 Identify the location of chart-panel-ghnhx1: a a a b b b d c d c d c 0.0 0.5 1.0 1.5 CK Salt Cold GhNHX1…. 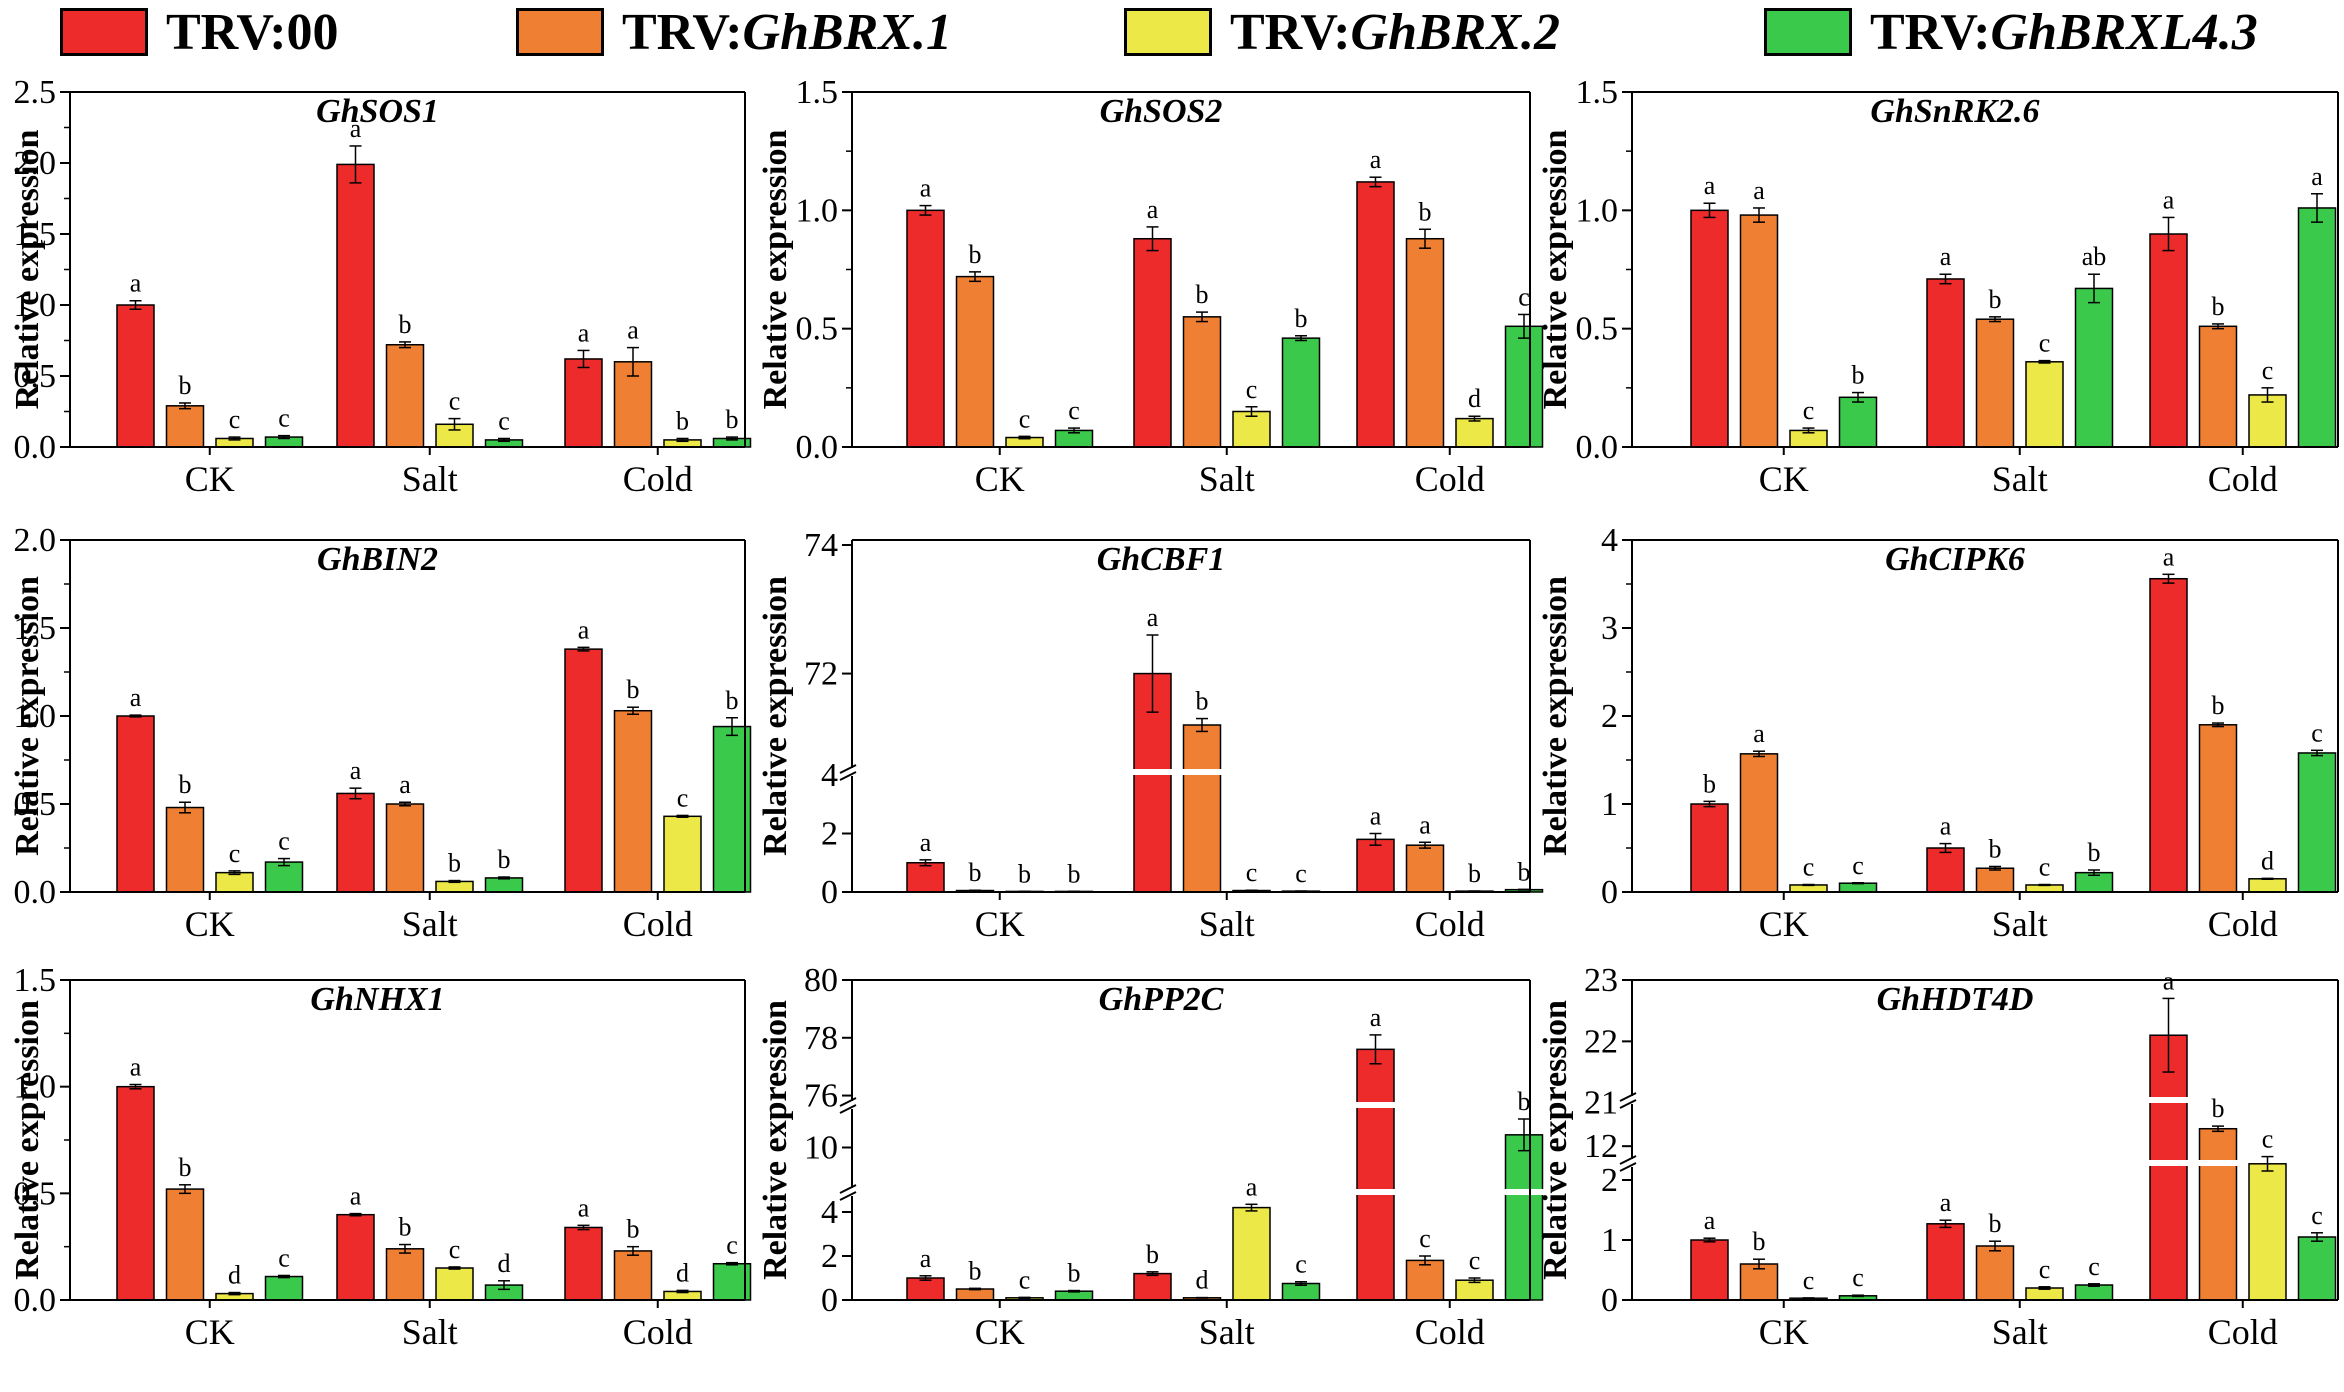
(380, 1157).